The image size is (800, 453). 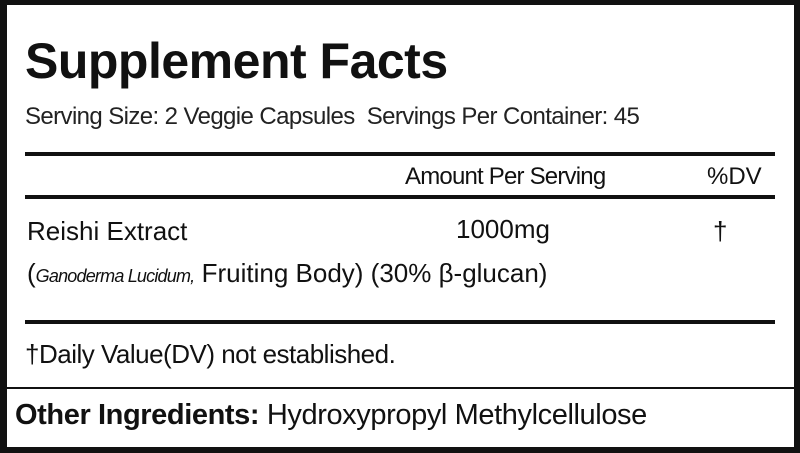 What do you see at coordinates (400, 322) in the screenshot?
I see `rule-bottom` at bounding box center [400, 322].